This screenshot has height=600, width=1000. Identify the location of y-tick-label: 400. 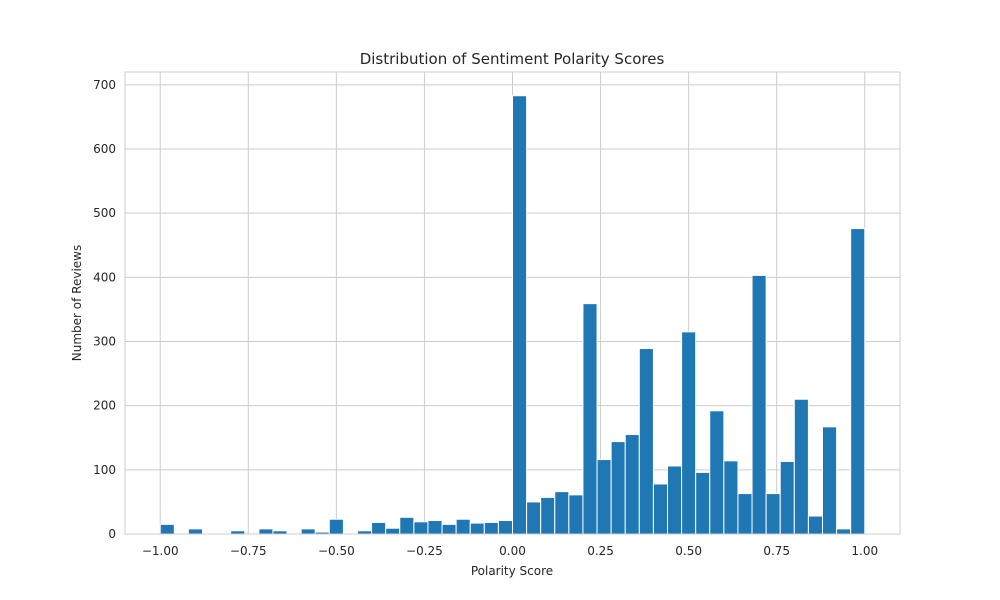
(104, 277).